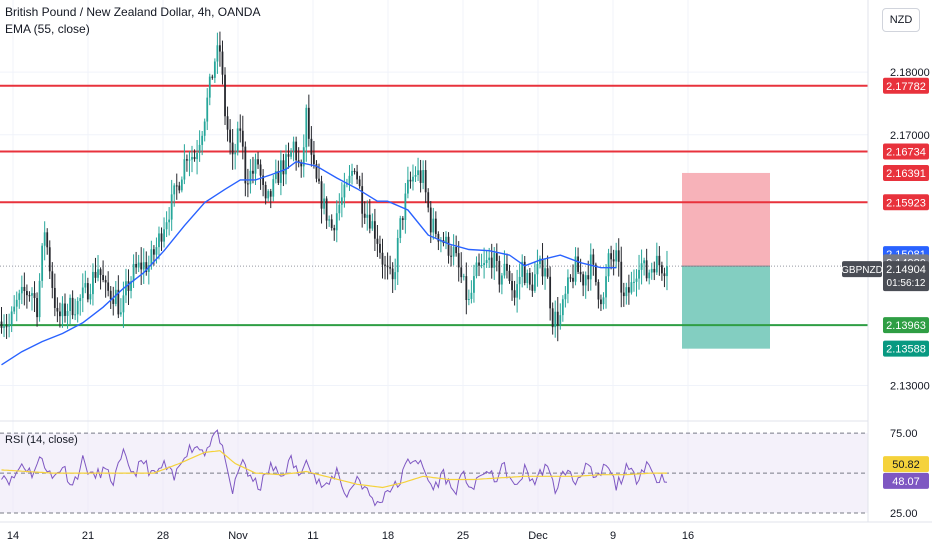  I want to click on support-price-tag-bg, so click(906, 325).